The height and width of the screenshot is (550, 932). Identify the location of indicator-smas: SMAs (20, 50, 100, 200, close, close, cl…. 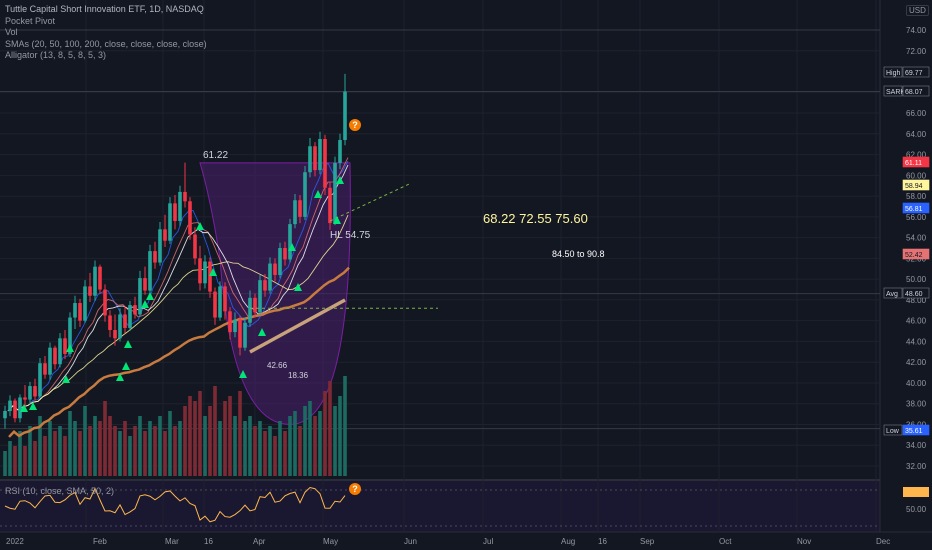
(106, 43).